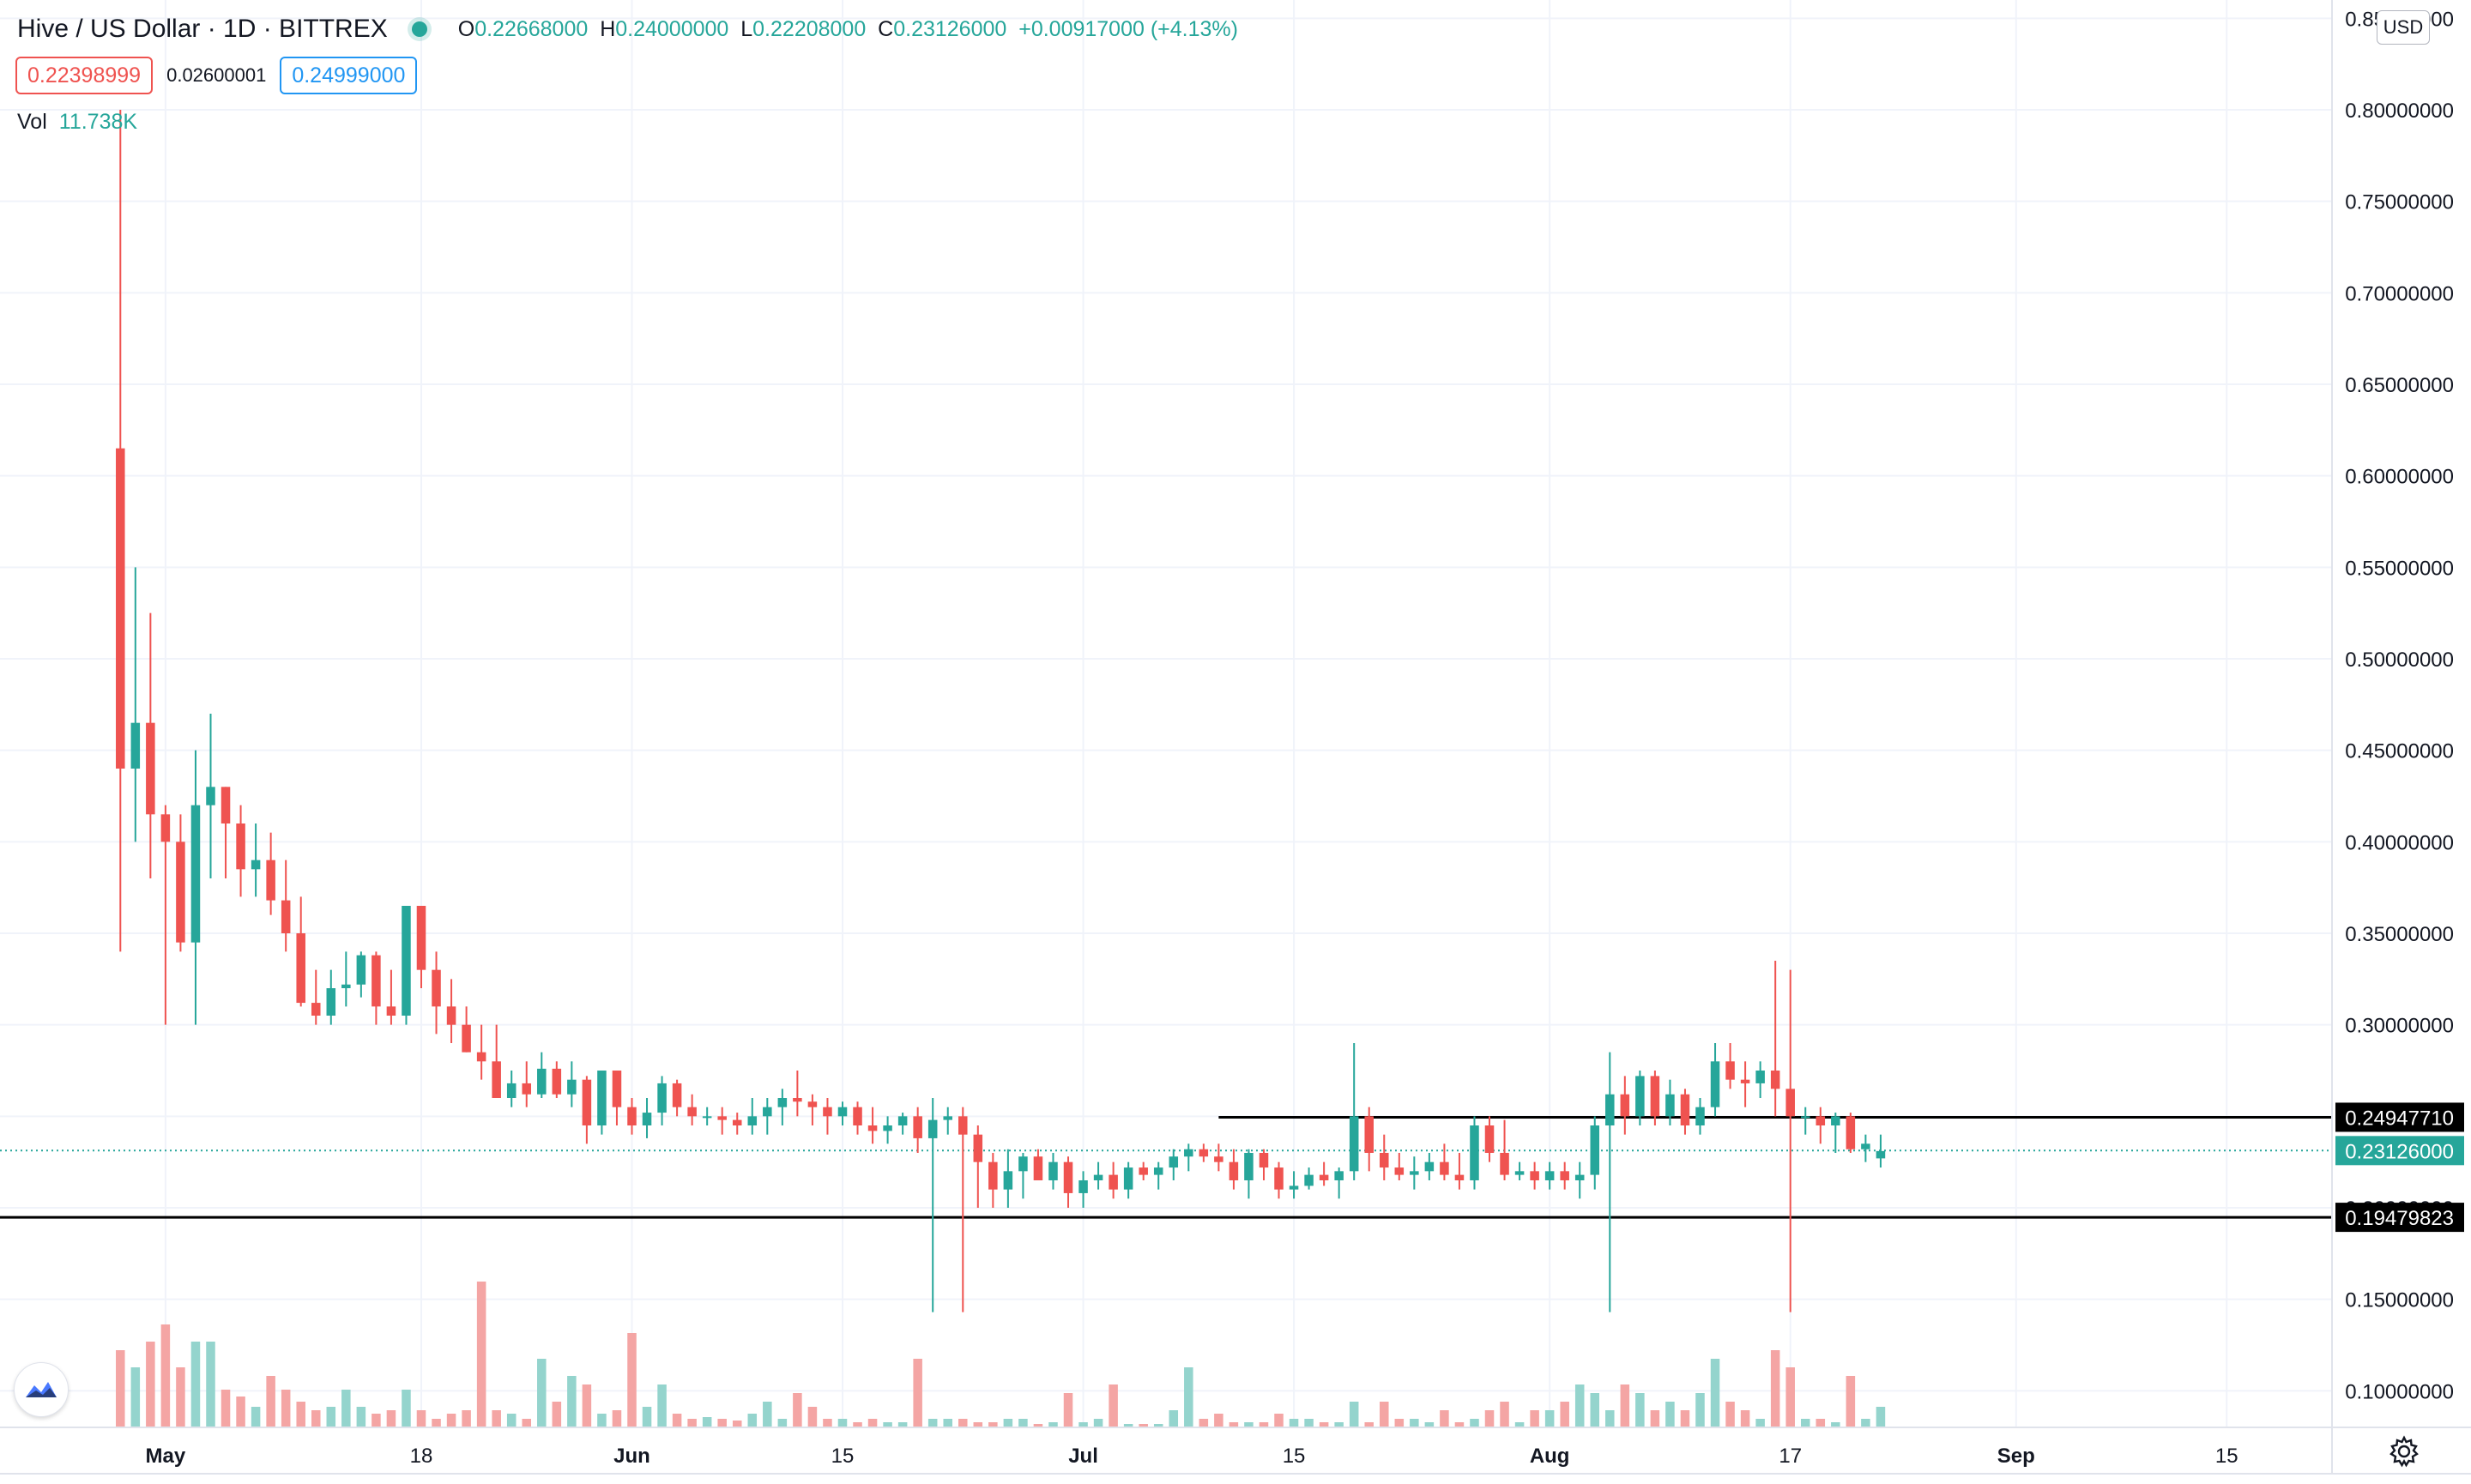 Image resolution: width=2471 pixels, height=1484 pixels. What do you see at coordinates (84, 75) in the screenshot?
I see `sell-button: 0.22398999` at bounding box center [84, 75].